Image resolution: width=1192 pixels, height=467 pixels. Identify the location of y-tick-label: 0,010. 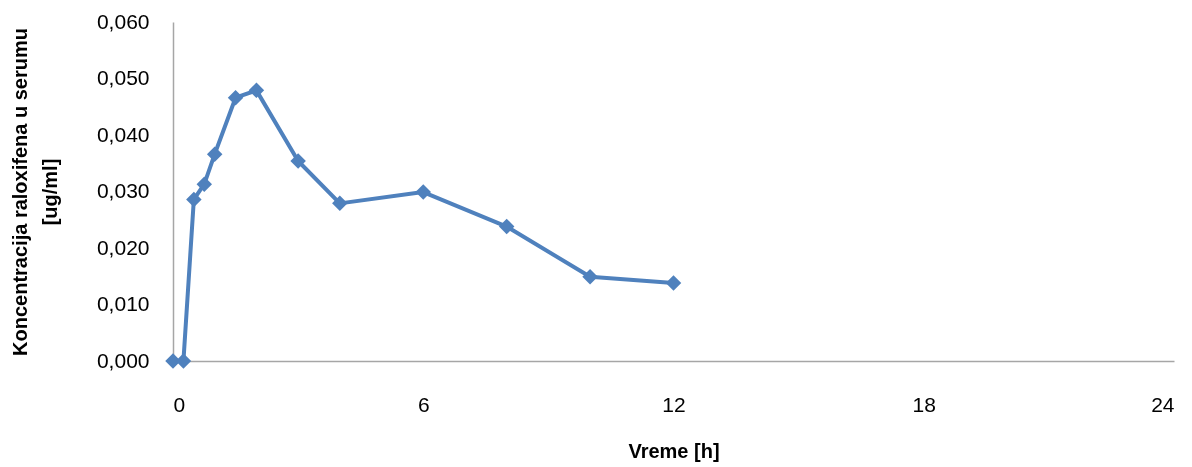
(123, 303).